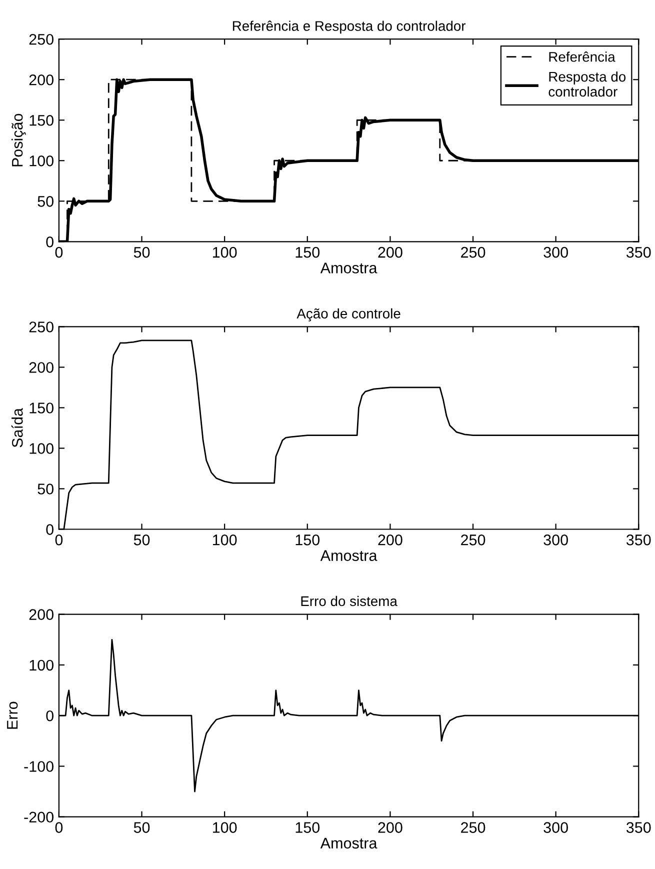 This screenshot has height=869, width=655. I want to click on y-axis-title: Saída, so click(17, 428).